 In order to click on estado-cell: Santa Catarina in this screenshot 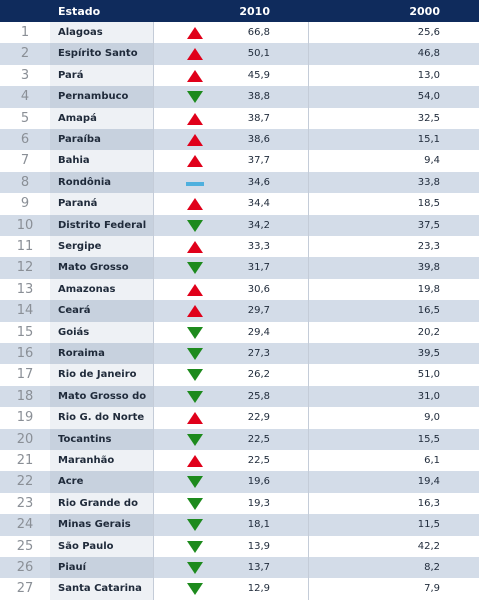, I will do `click(102, 589)`.